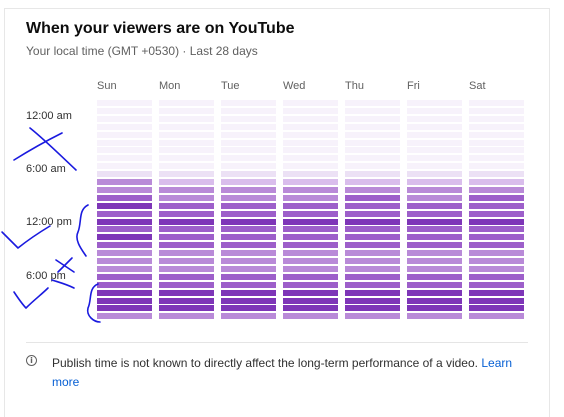 This screenshot has width=564, height=417. What do you see at coordinates (31, 360) in the screenshot?
I see `info-icon: i` at bounding box center [31, 360].